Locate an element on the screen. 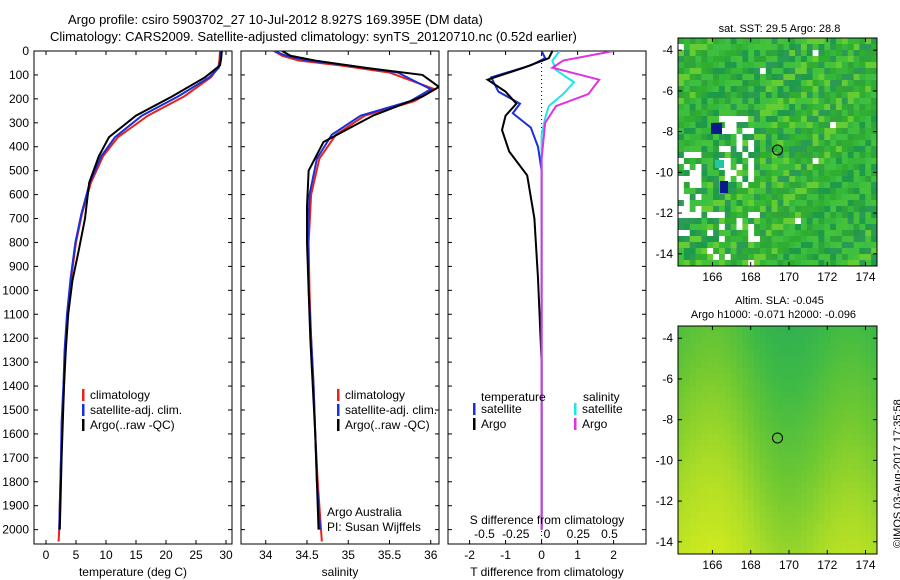 The width and height of the screenshot is (900, 580). legend-swatch is located at coordinates (83, 410).